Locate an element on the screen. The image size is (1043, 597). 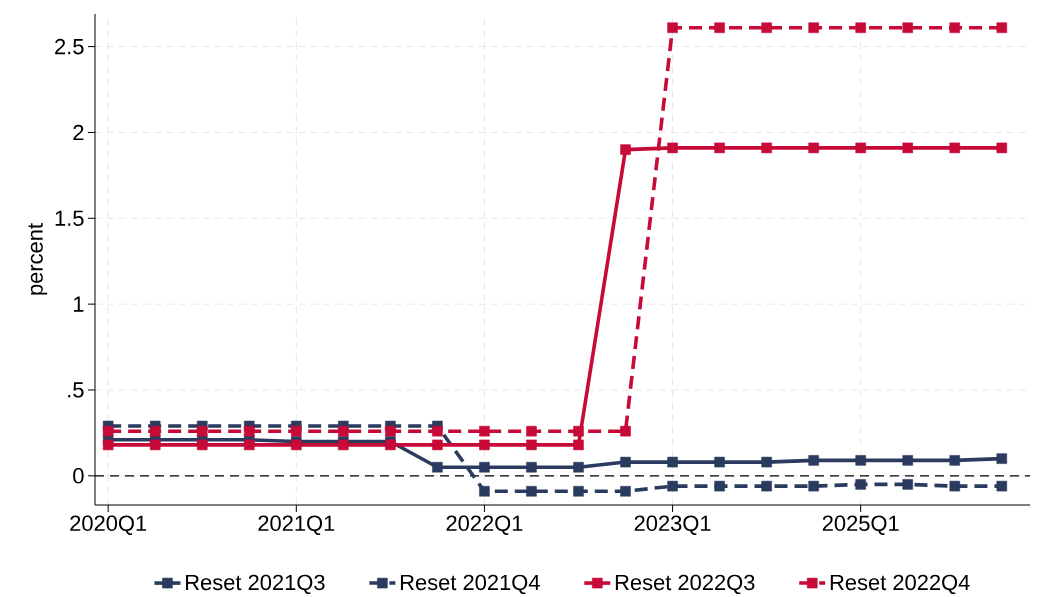
x-tick-label: 2022Q1 is located at coordinates (484, 525).